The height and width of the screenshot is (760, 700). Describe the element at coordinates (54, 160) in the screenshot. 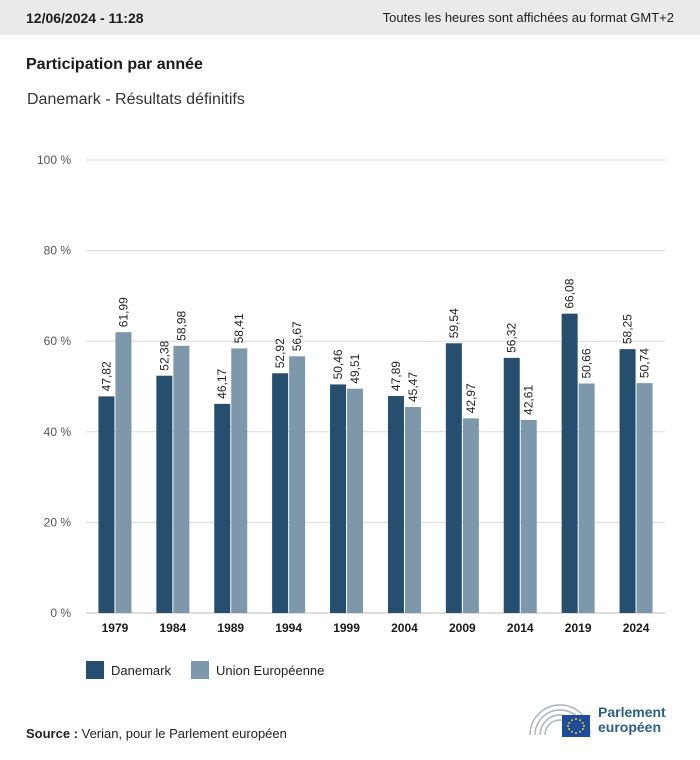

I see `y-tick-label: 100 %` at that location.